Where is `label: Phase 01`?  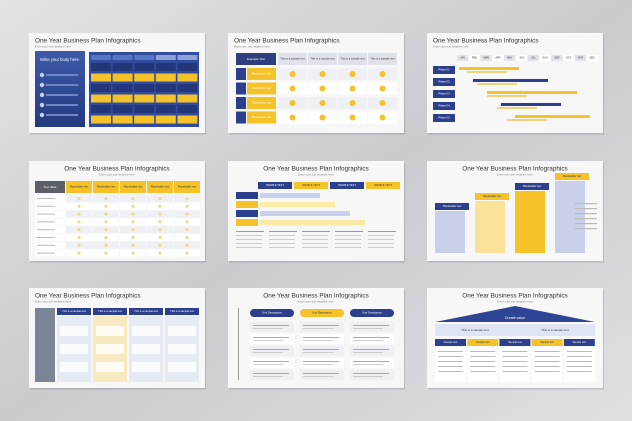 label: Phase 01 is located at coordinates (444, 70).